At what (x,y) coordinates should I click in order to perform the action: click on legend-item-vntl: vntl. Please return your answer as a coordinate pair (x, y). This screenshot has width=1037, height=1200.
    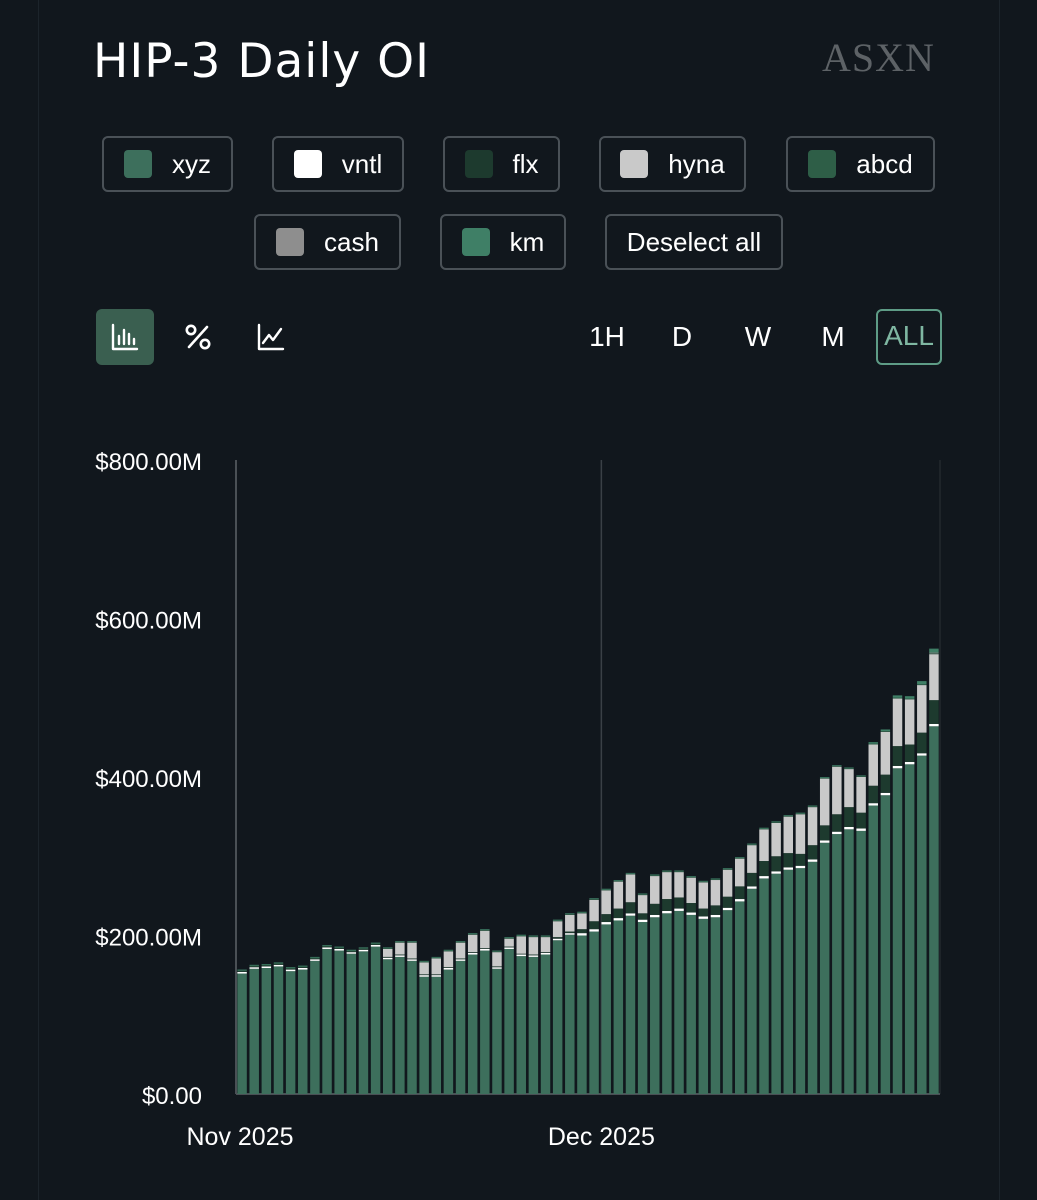
    Looking at the image, I should click on (338, 164).